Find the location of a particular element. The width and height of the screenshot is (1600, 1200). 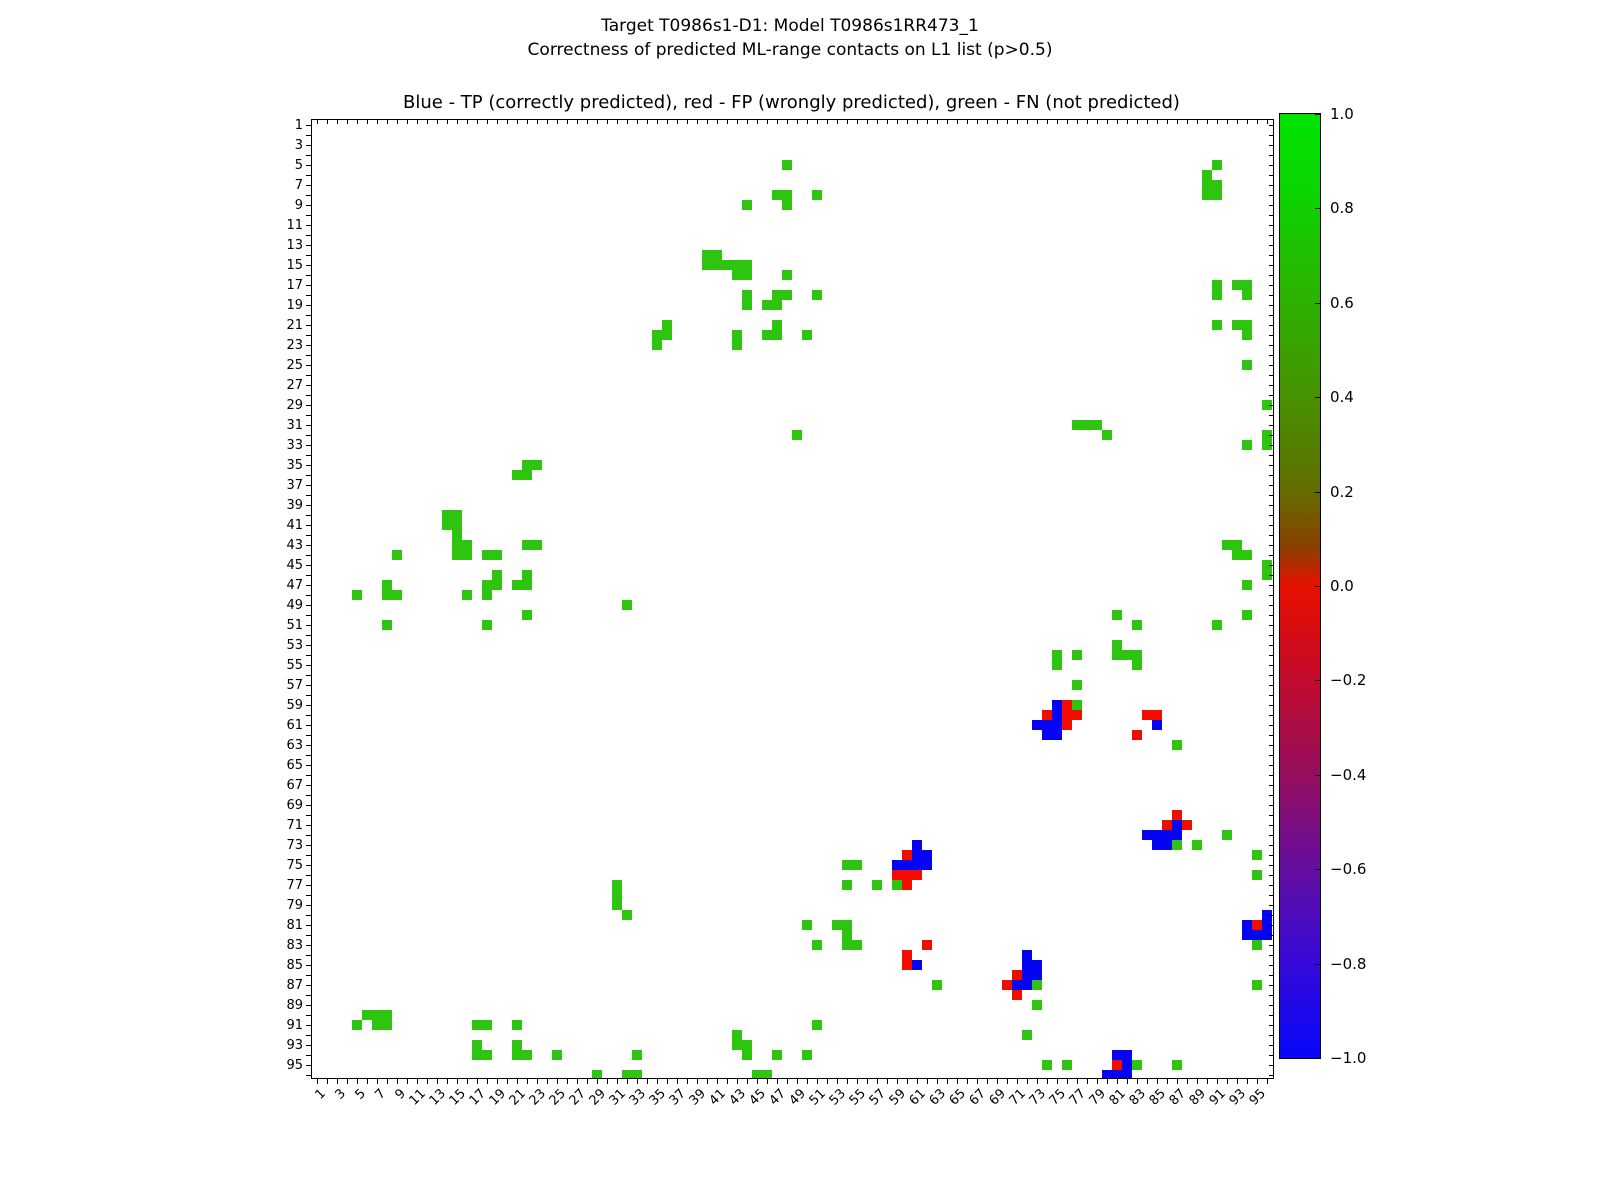

y-tick-label: 15 is located at coordinates (294, 265).